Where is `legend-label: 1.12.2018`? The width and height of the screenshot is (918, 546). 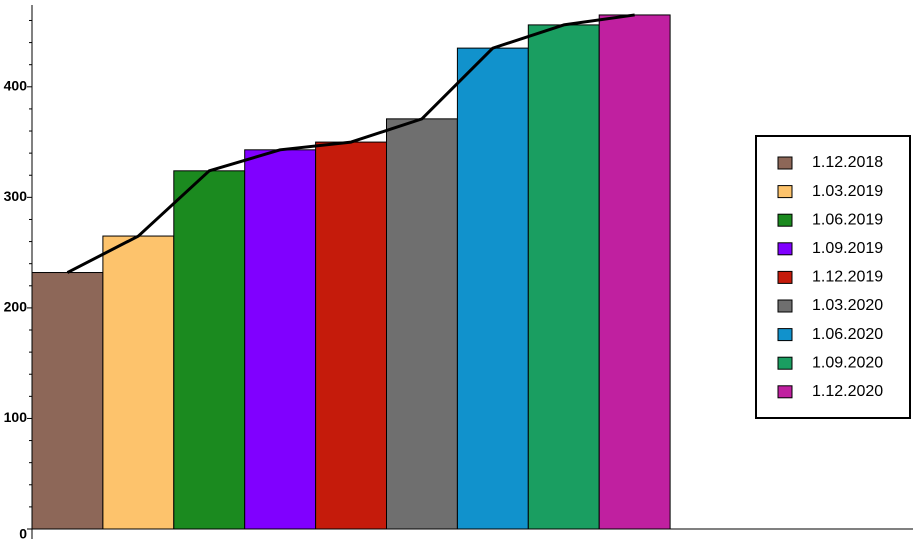 legend-label: 1.12.2018 is located at coordinates (847, 162).